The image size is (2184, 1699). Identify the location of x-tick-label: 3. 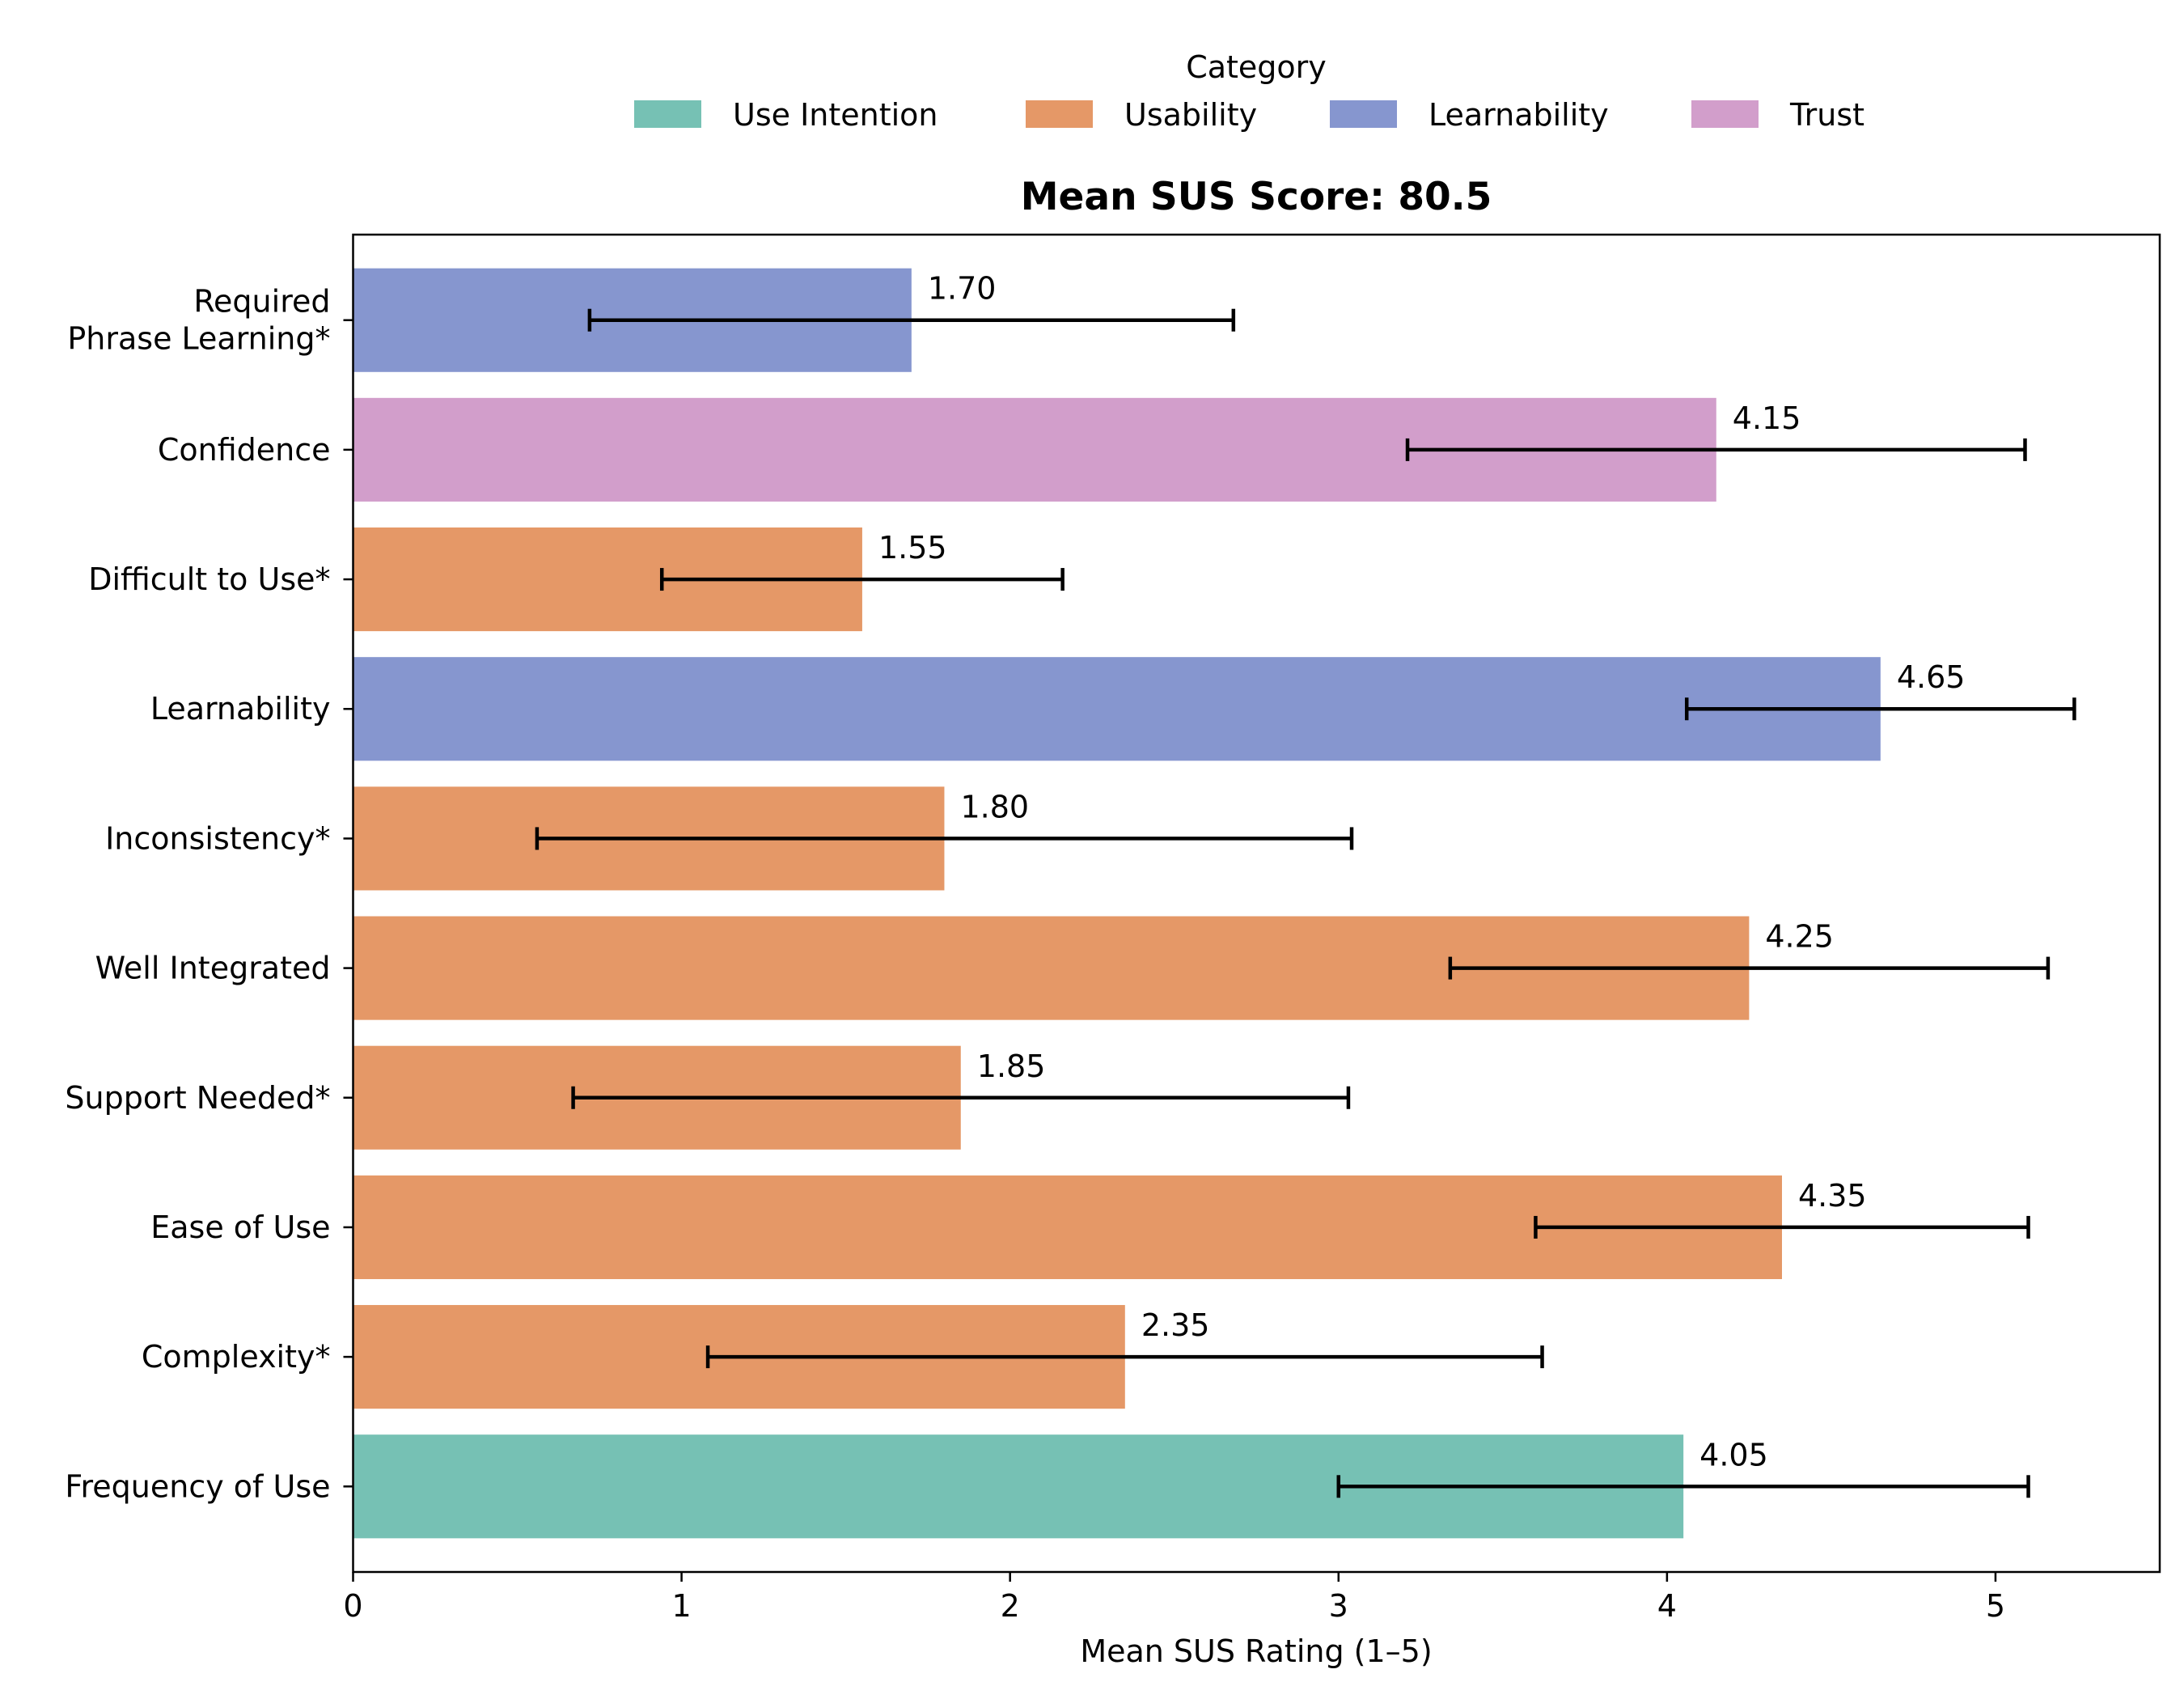
(1339, 1606).